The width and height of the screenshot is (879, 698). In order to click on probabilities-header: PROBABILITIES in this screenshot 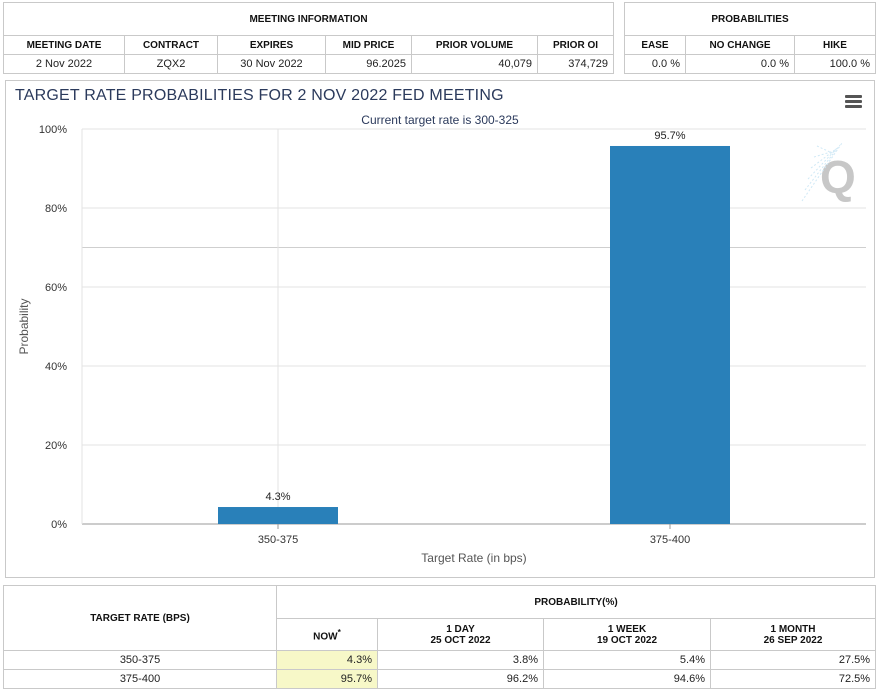, I will do `click(750, 19)`.